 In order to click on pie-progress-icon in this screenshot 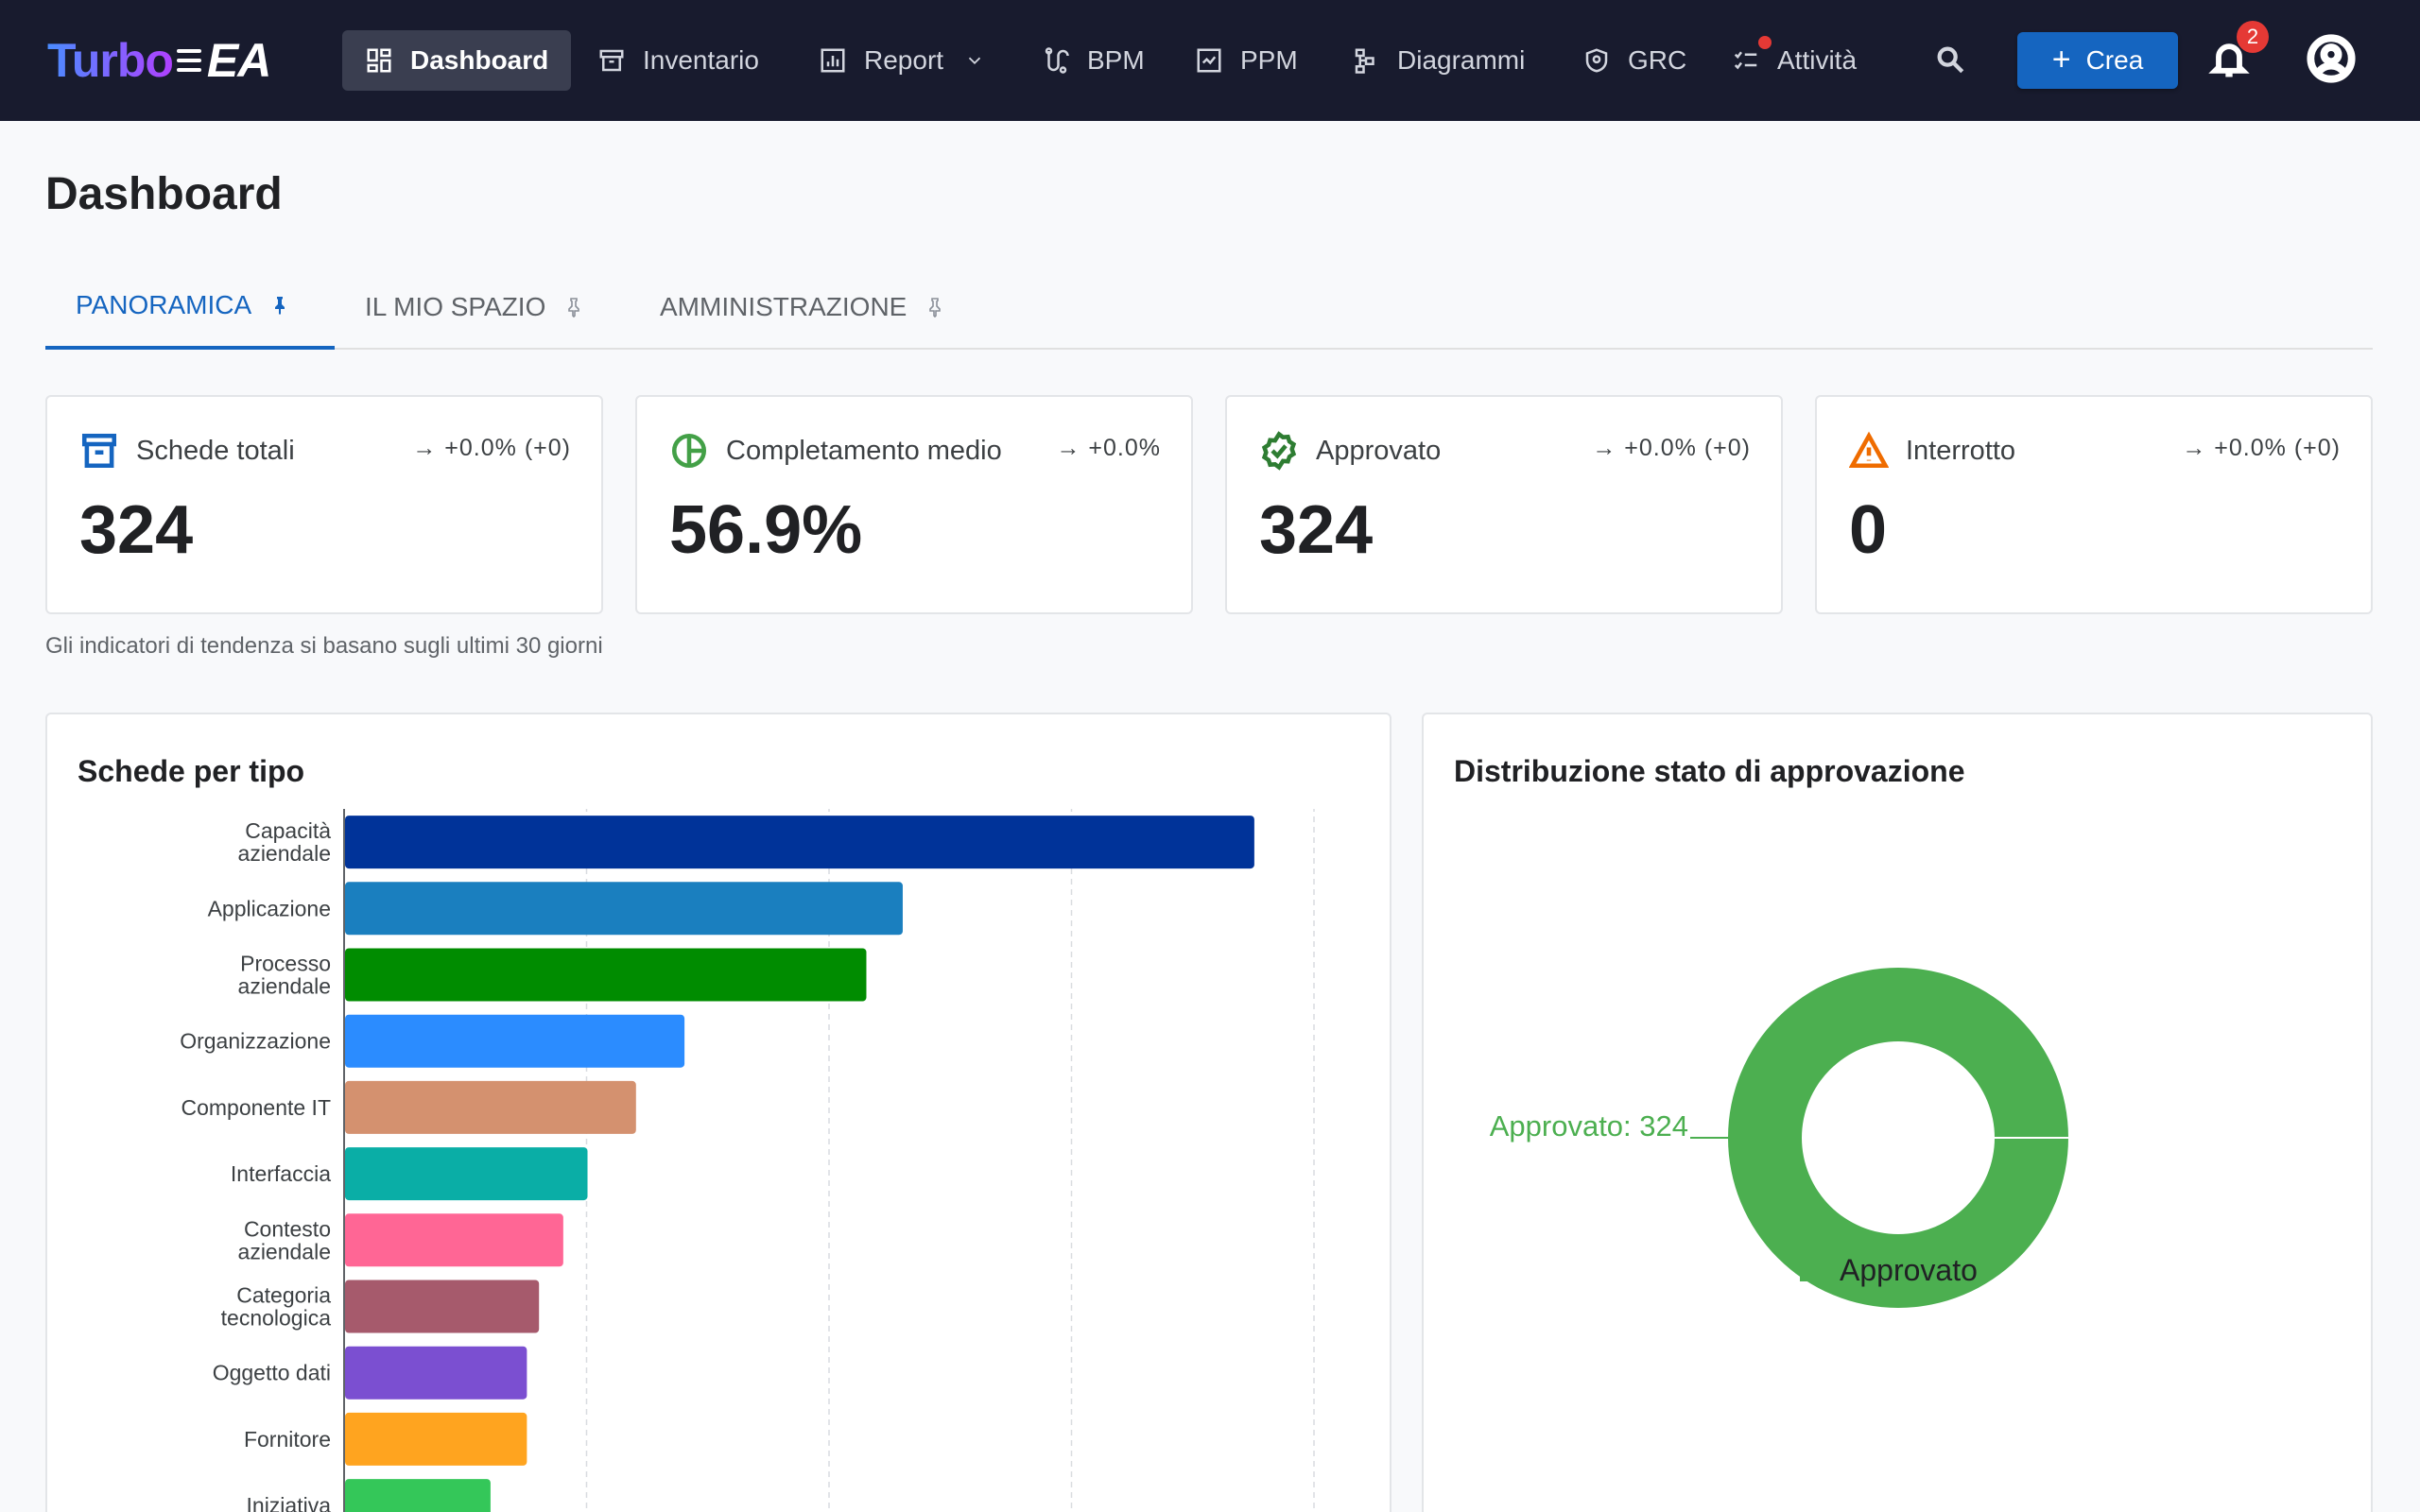, I will do `click(689, 451)`.